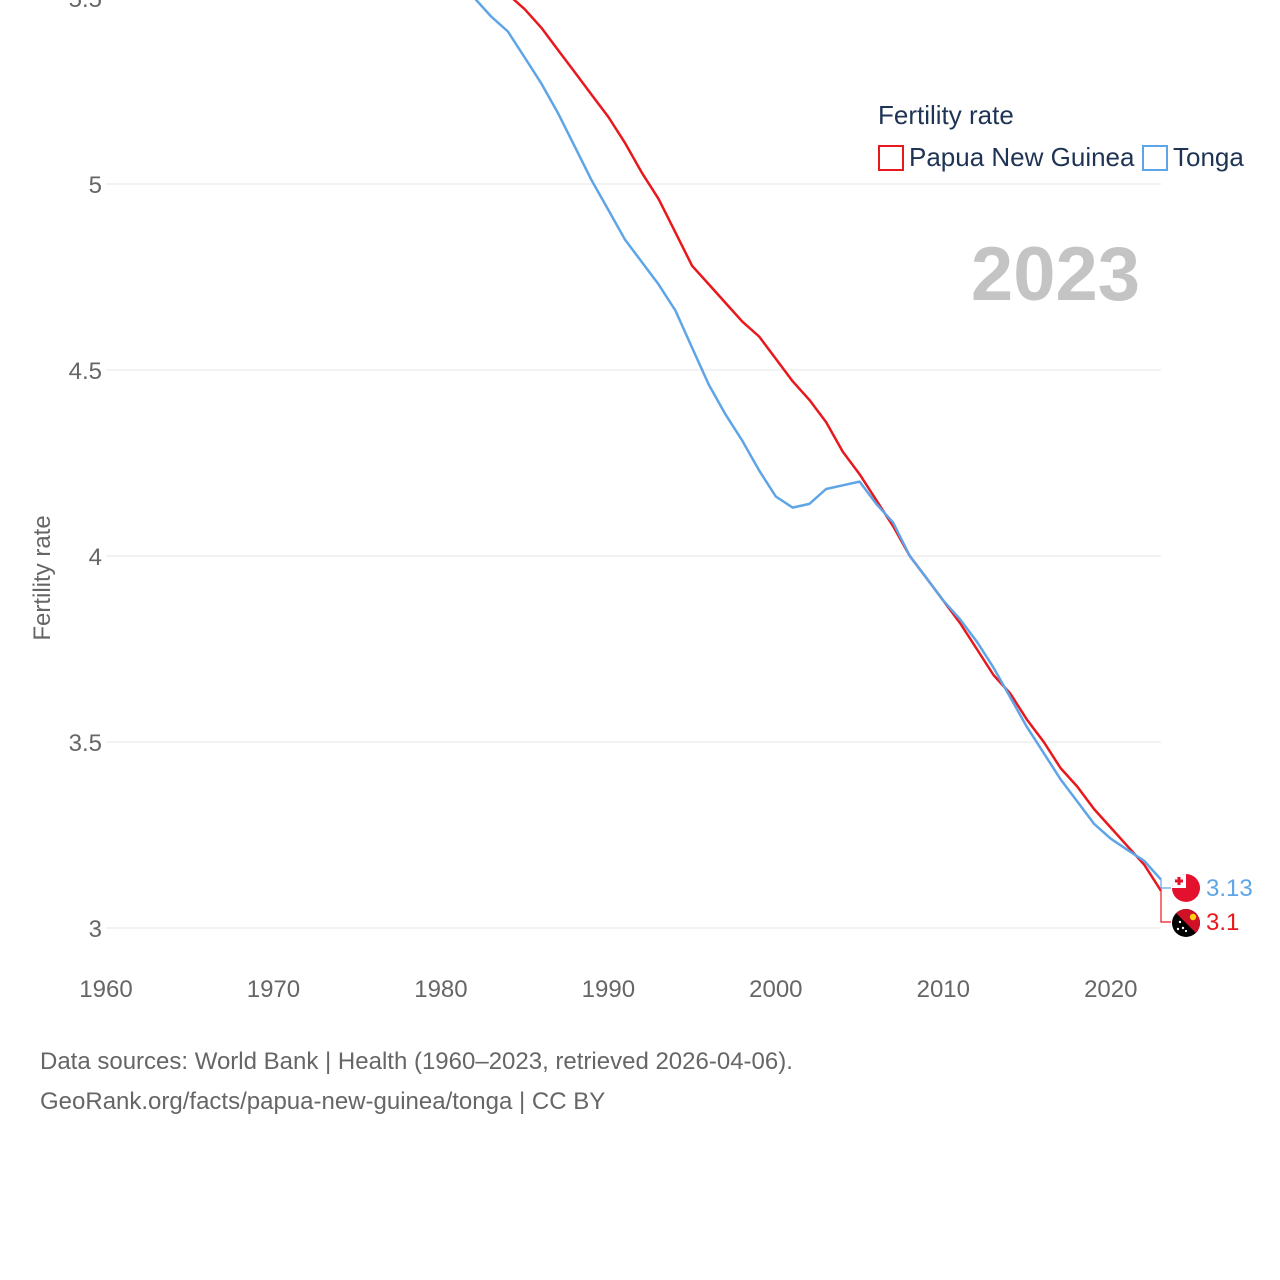 The width and height of the screenshot is (1280, 1280). What do you see at coordinates (273, 989) in the screenshot?
I see `x-tick-label: 1970` at bounding box center [273, 989].